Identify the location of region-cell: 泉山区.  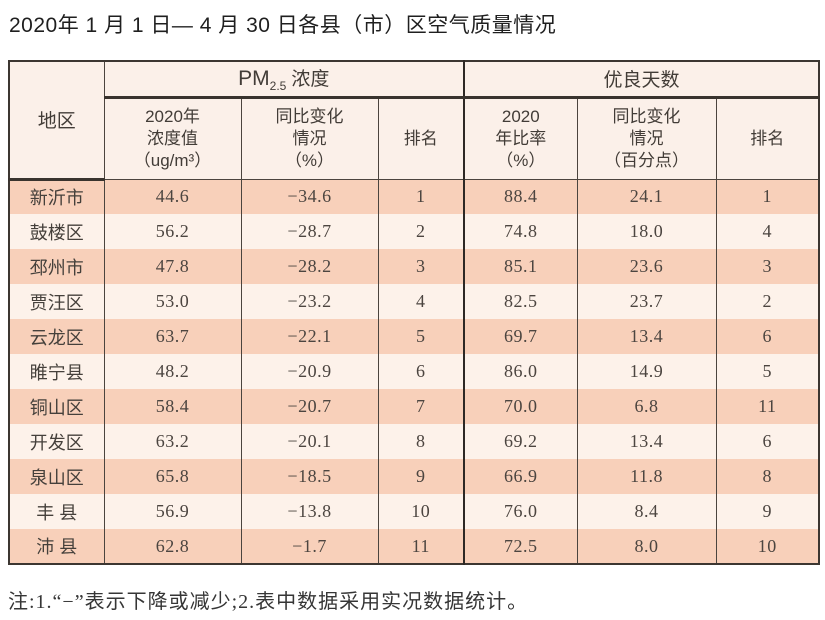
(56, 476).